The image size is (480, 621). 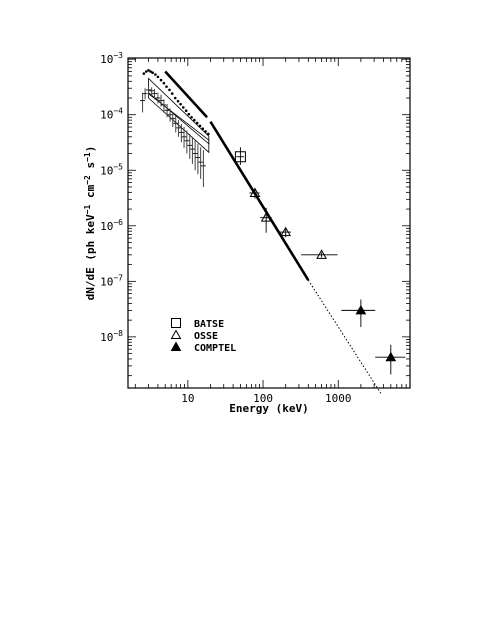 What do you see at coordinates (87, 209) in the screenshot?
I see `y-axis-title-exp1: −1` at bounding box center [87, 209].